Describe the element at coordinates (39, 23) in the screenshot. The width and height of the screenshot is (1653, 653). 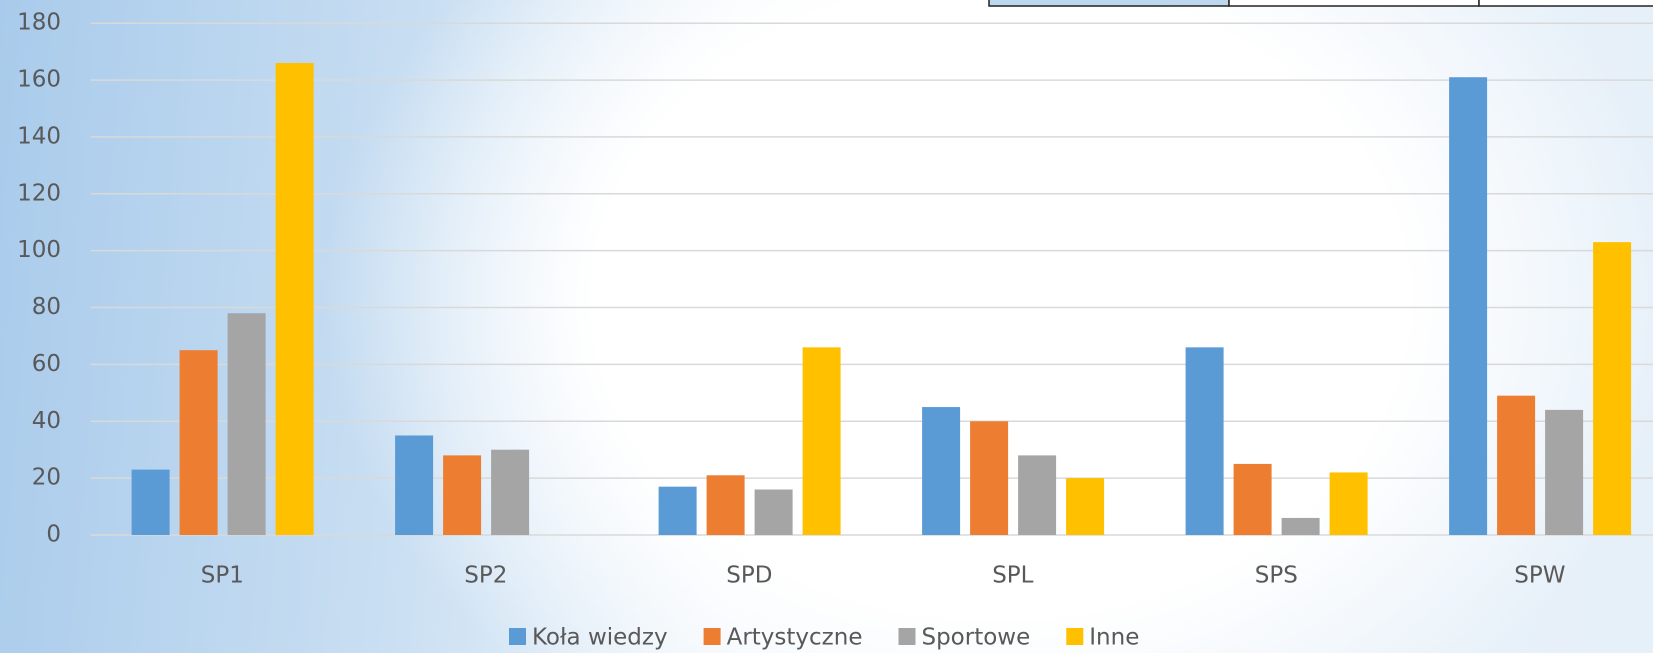
I see `y-tick-label: 180` at that location.